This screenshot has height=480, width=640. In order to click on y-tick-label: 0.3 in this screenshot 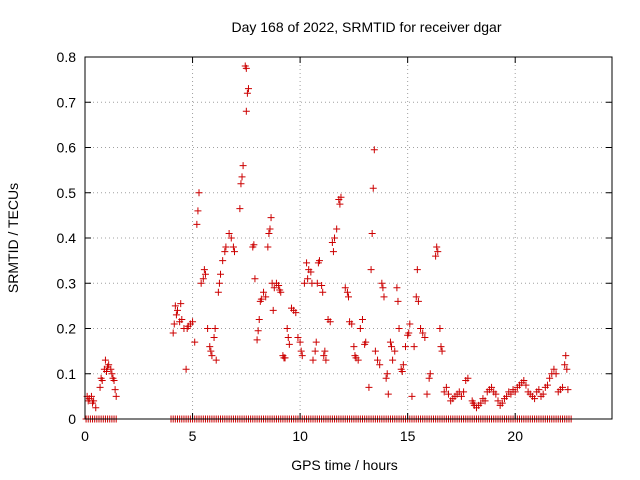, I will do `click(67, 283)`.